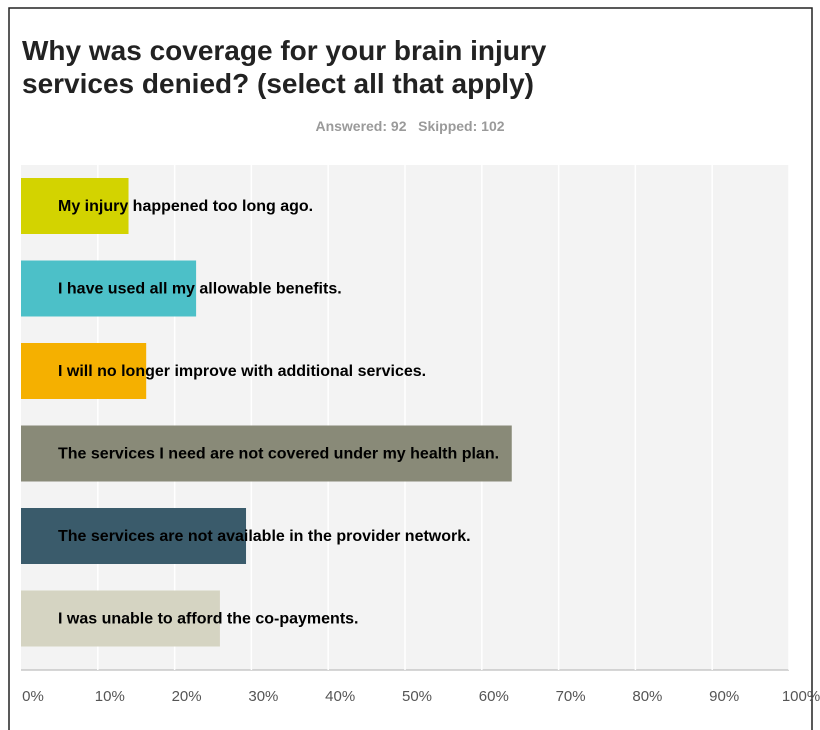 This screenshot has width=820, height=730. Describe the element at coordinates (647, 696) in the screenshot. I see `x-tick-label: 80%` at that location.